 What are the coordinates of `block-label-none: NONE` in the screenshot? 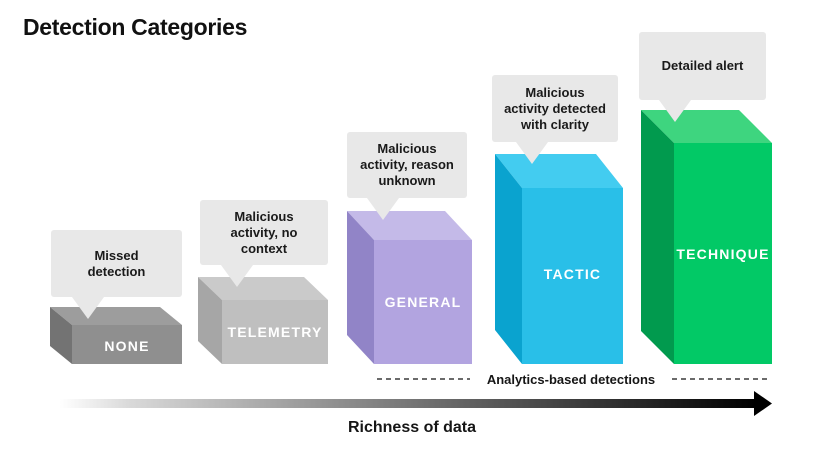 It's located at (127, 346).